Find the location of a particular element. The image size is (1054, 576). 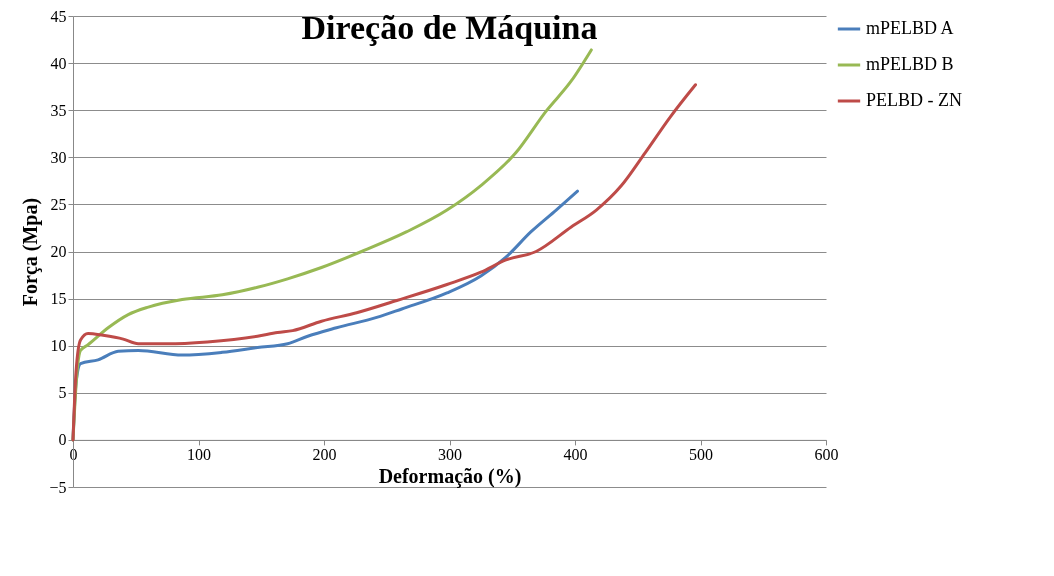

x-tick-label: 500 is located at coordinates (701, 455).